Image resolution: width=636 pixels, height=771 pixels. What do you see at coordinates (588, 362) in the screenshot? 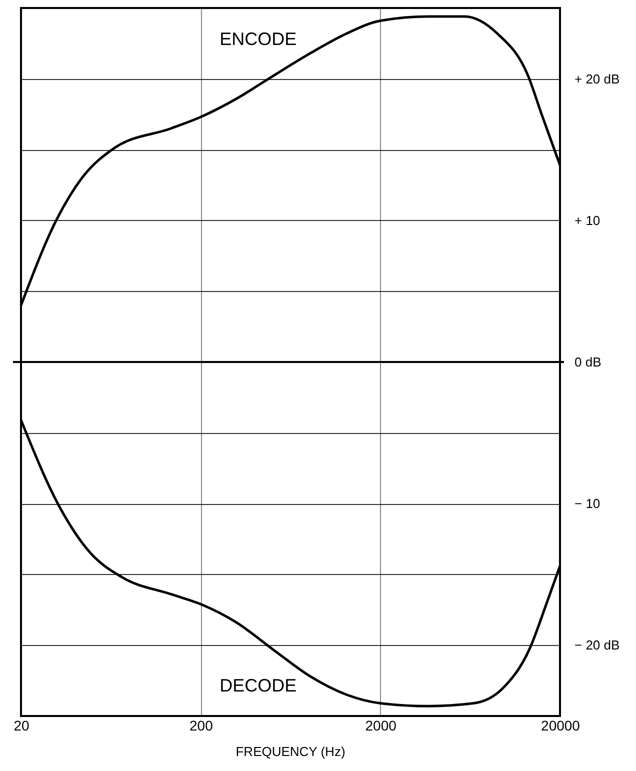
I see `y-tick-label: 0 dB` at bounding box center [588, 362].